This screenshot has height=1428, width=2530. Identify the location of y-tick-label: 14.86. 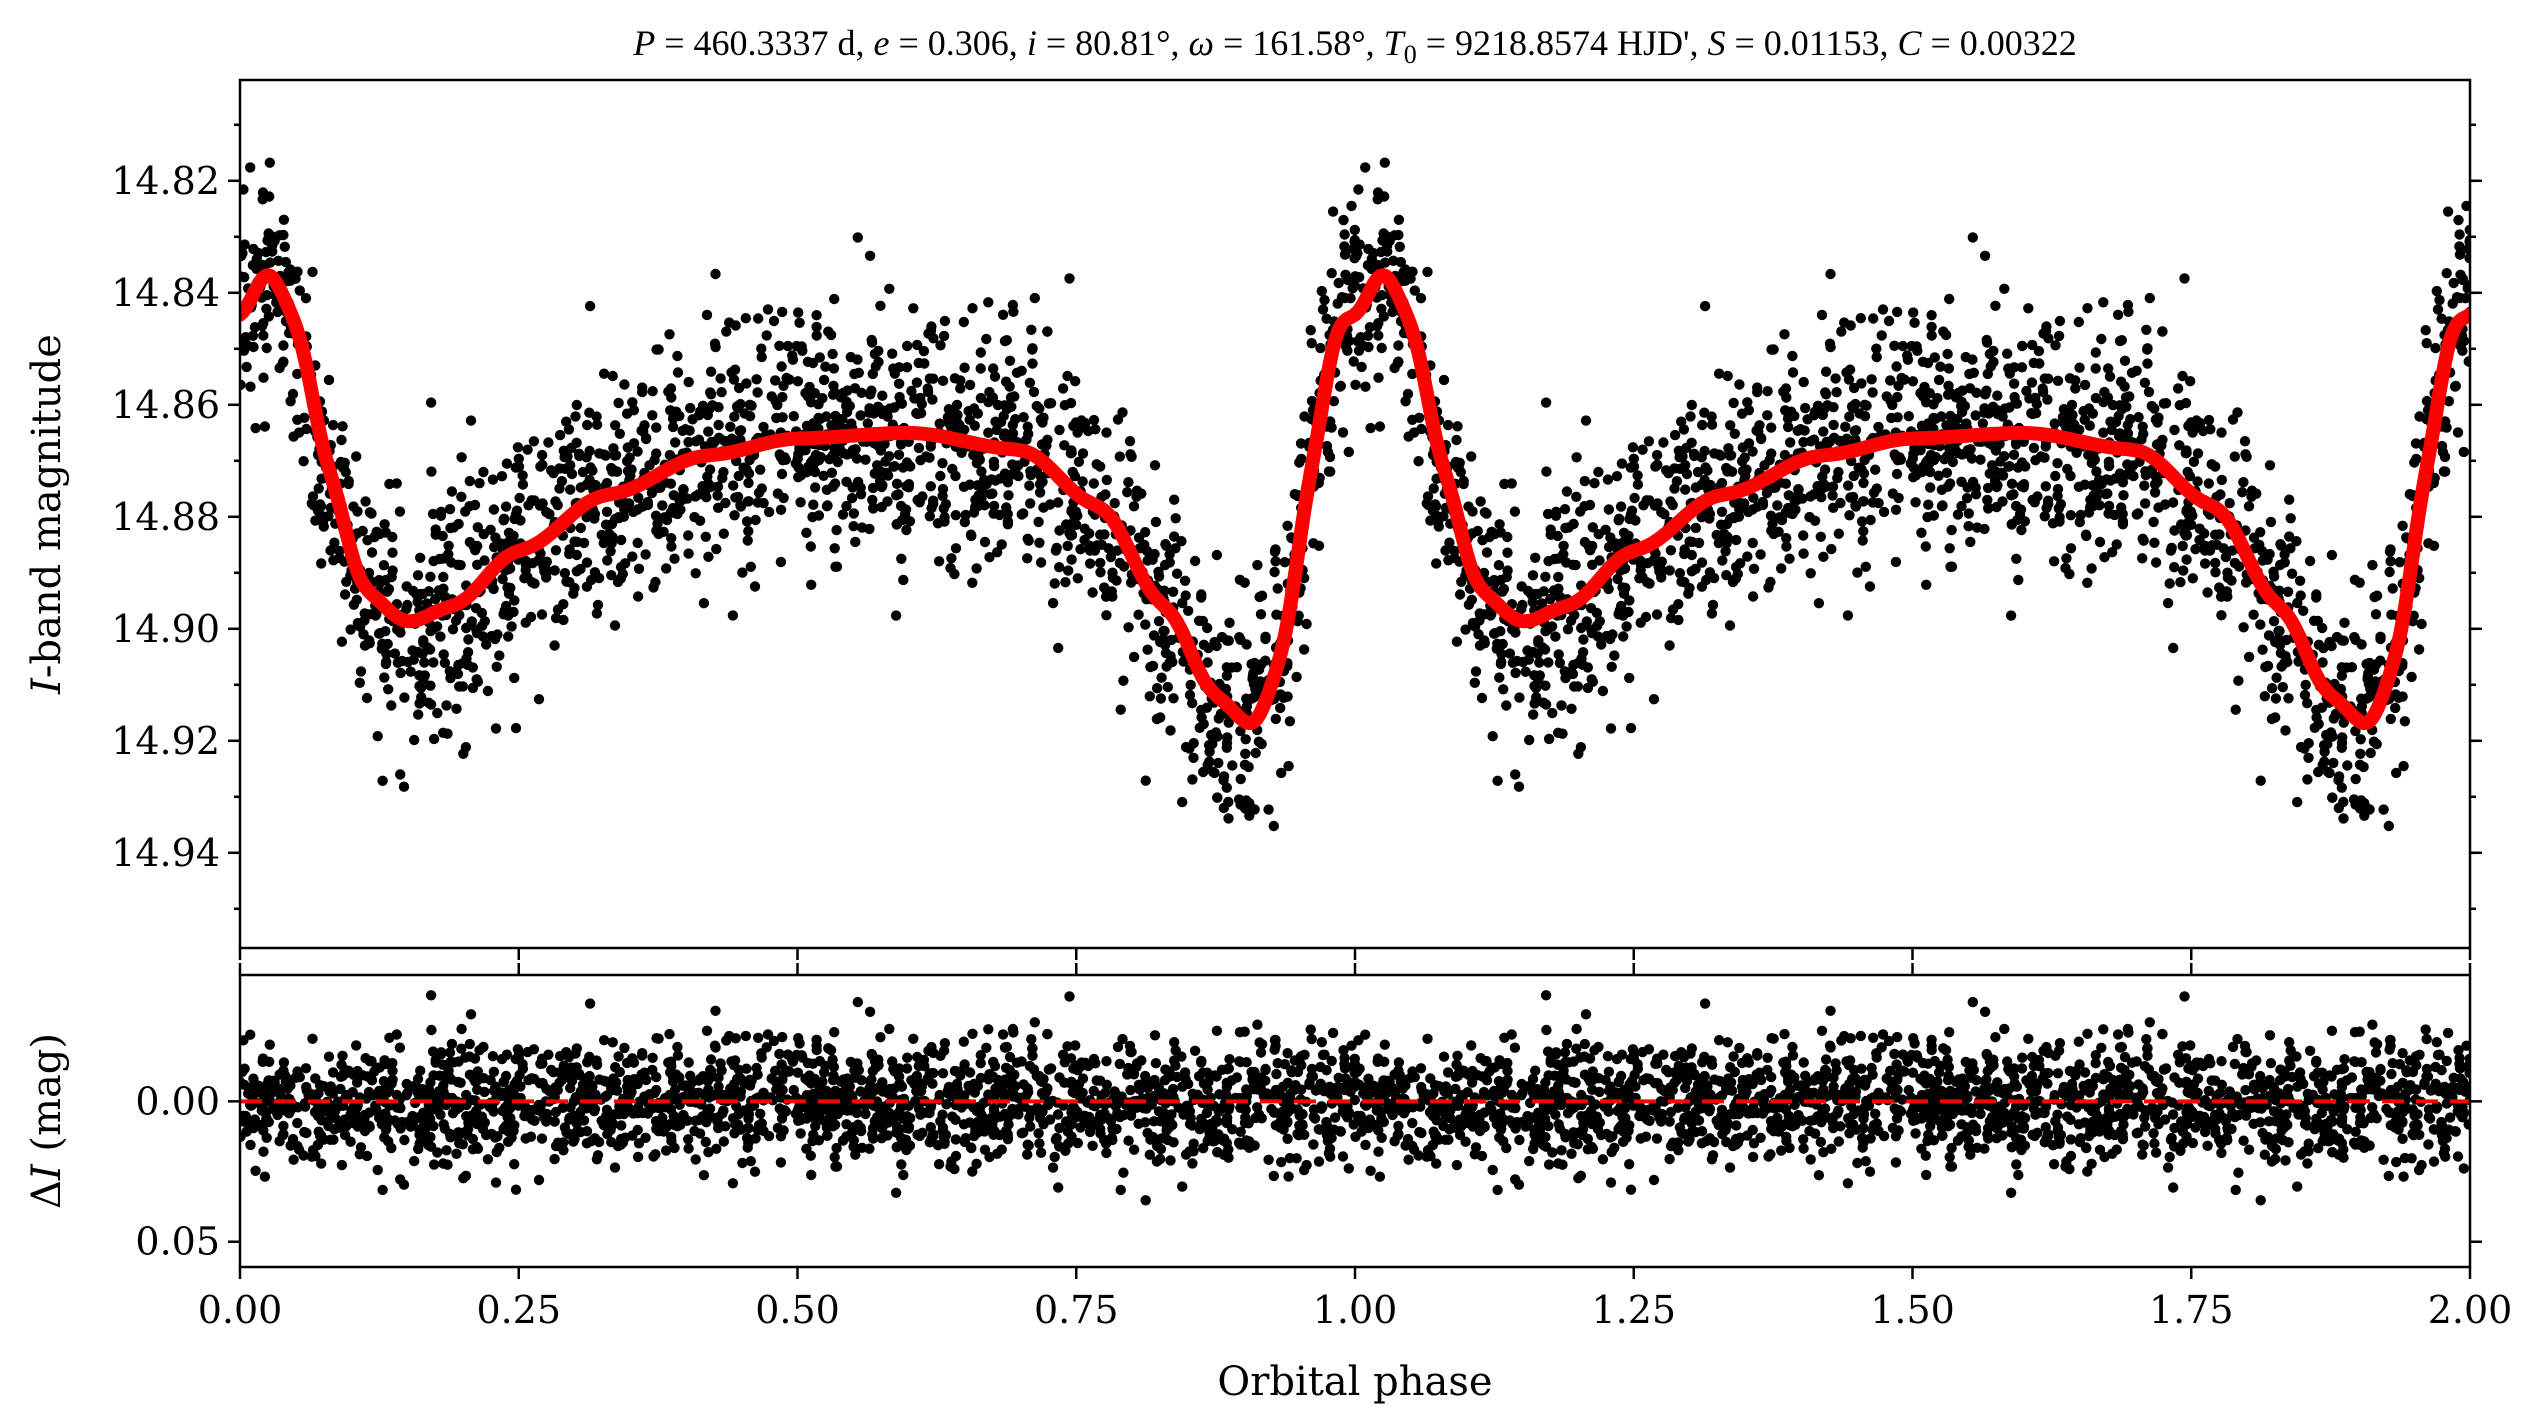
(165, 405).